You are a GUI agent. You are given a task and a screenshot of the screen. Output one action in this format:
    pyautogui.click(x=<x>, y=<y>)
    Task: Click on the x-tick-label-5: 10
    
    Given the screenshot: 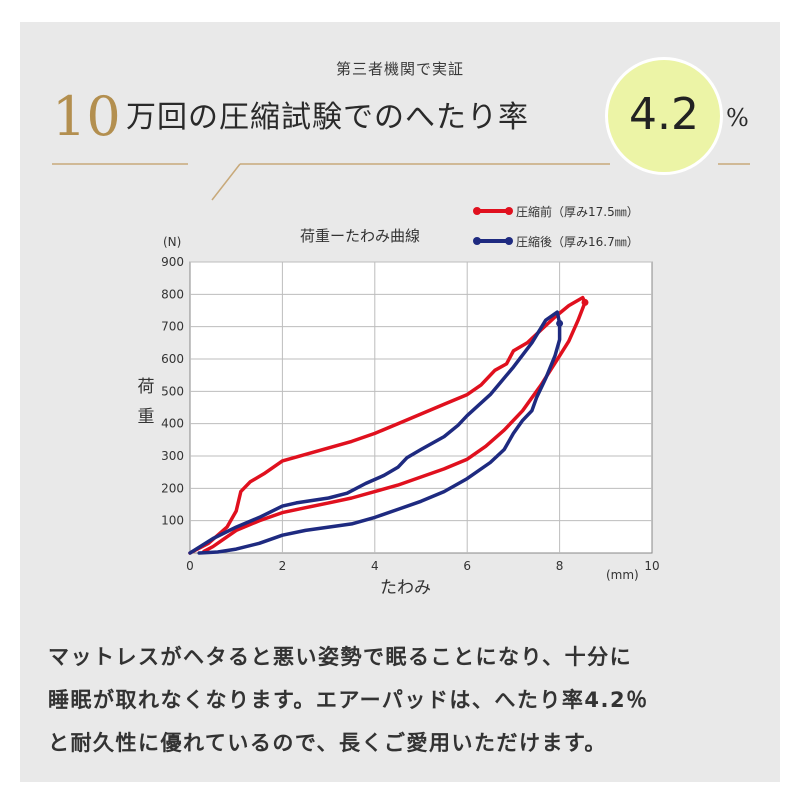 What is the action you would take?
    pyautogui.click(x=651, y=566)
    